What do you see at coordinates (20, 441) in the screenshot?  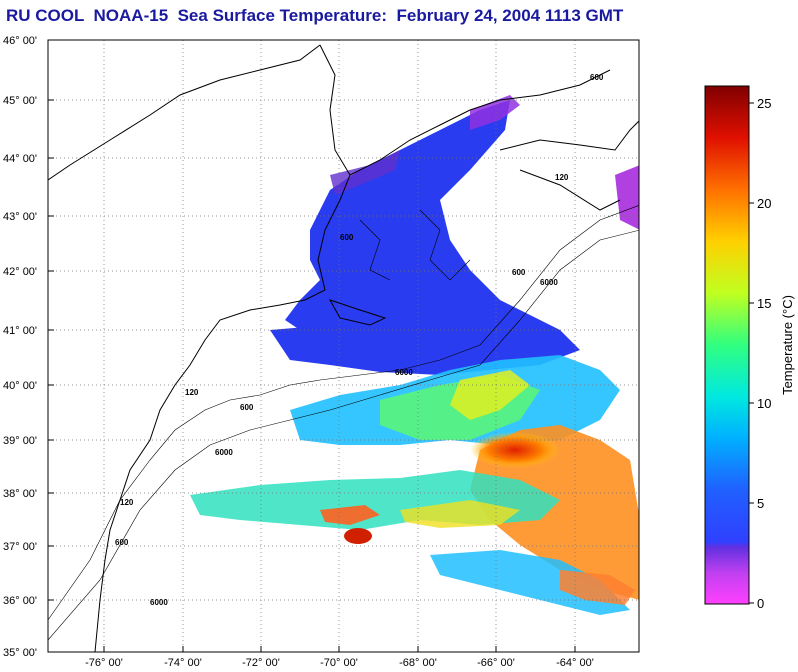 I see `lat-label: 39° 00'` at bounding box center [20, 441].